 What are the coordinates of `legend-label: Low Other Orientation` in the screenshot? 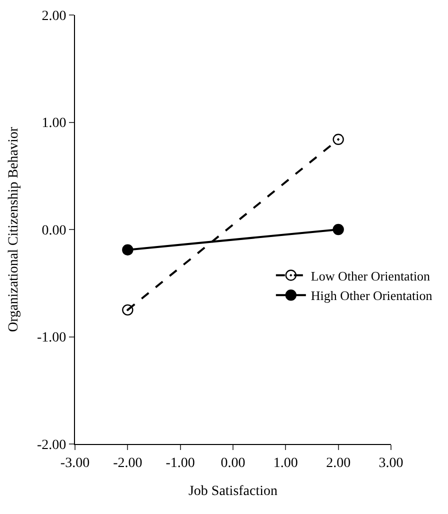 It's located at (370, 276).